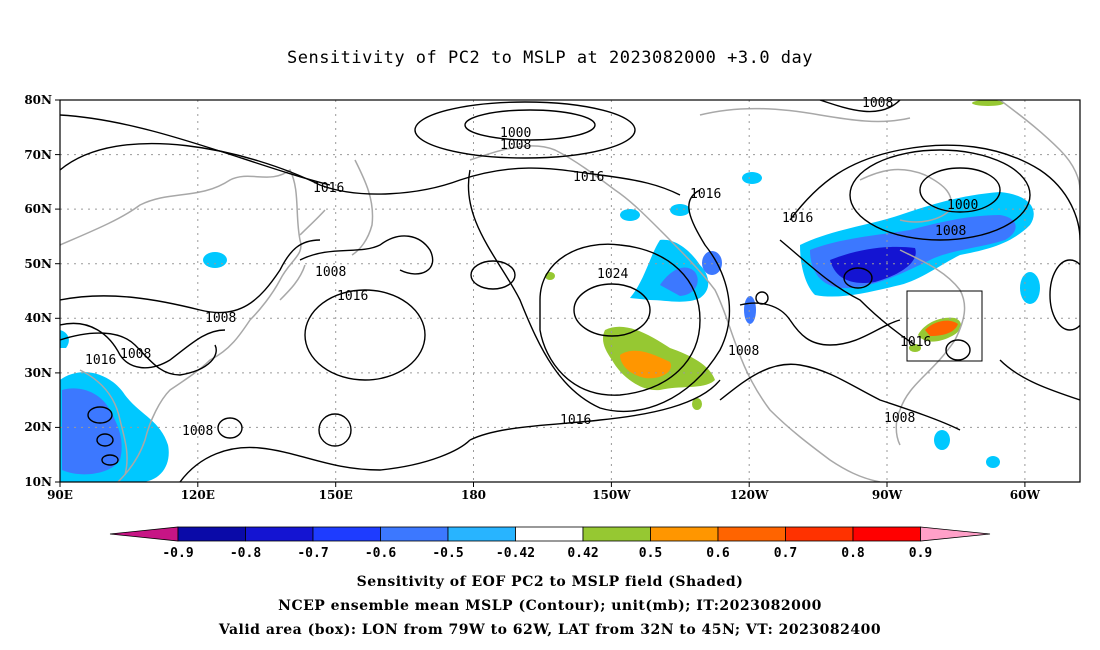 This screenshot has width=1100, height=650. What do you see at coordinates (550, 276) in the screenshot?
I see `shade-pos-a` at bounding box center [550, 276].